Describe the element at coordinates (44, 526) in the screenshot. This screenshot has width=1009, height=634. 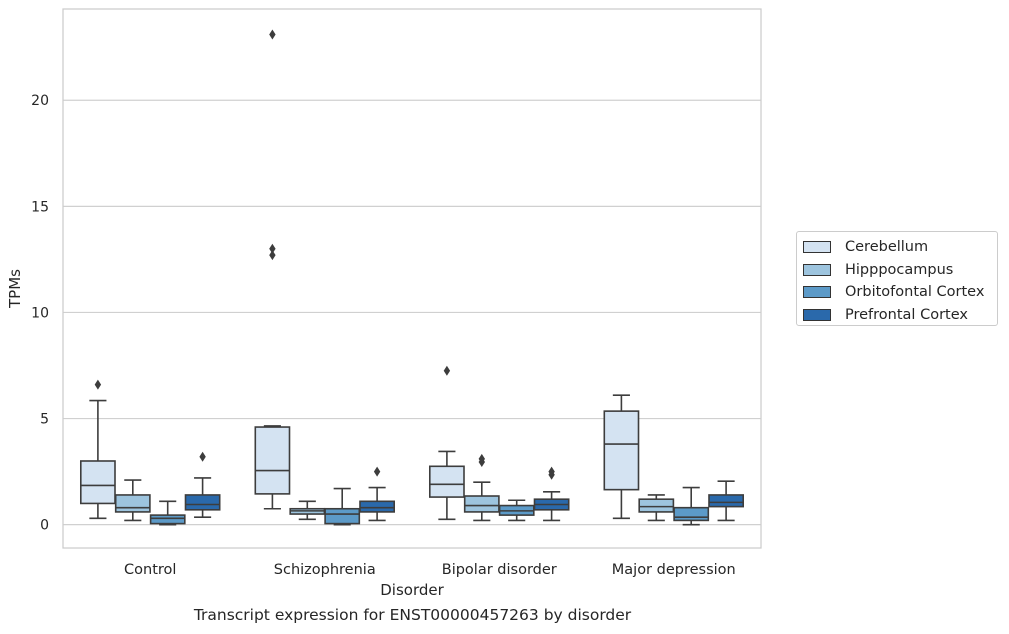
I see `y-tick-label: 0` at that location.